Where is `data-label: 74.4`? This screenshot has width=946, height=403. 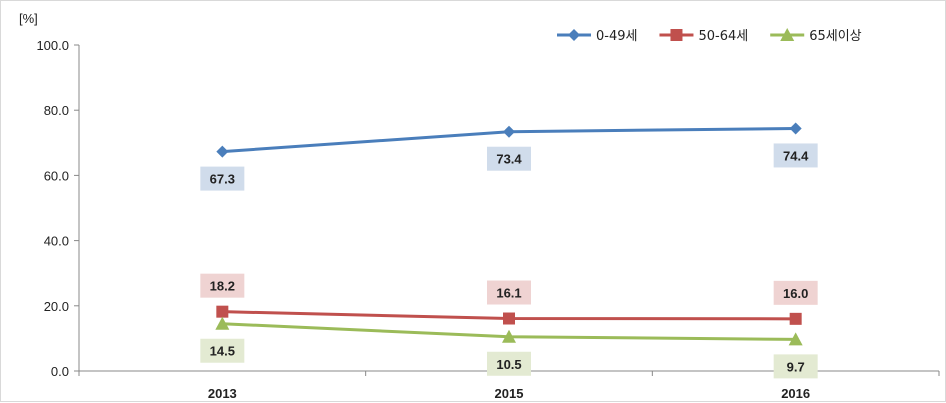
data-label: 74.4 is located at coordinates (796, 155).